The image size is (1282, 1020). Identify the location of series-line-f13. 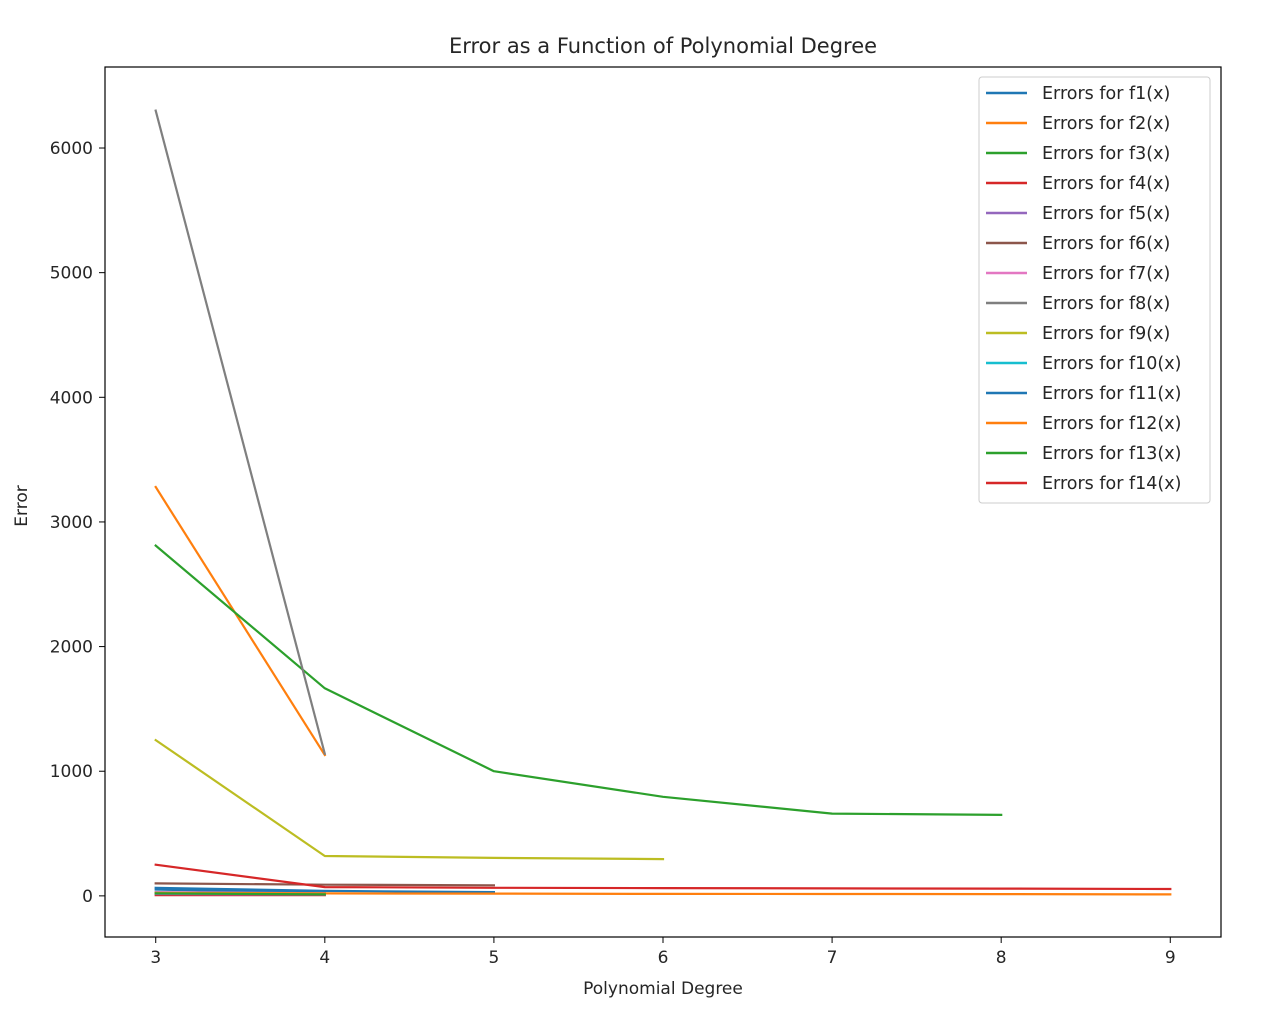
(240, 894).